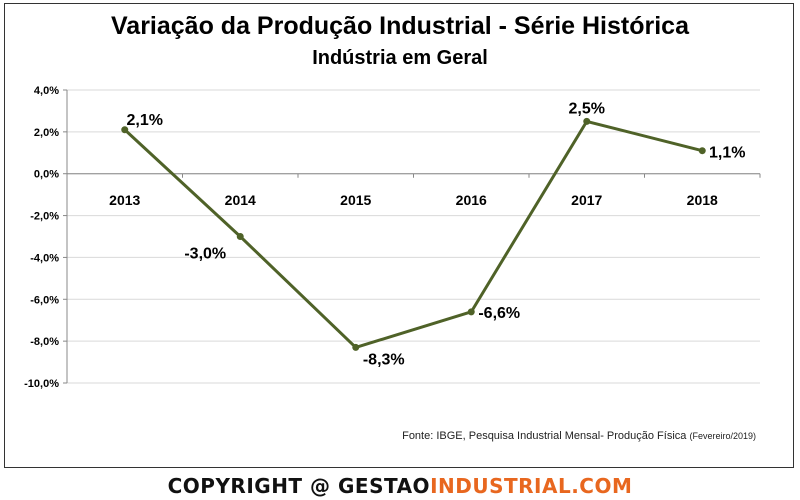 This screenshot has height=500, width=800. I want to click on y-tick-label: -2,0%, so click(44, 217).